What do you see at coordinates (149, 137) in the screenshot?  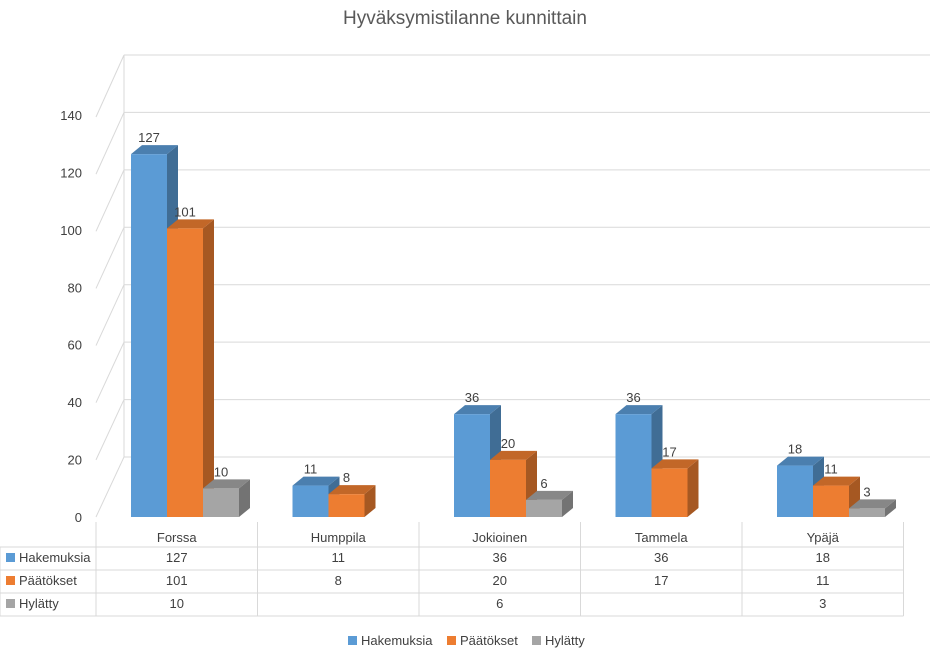 I see `data-label: 127` at bounding box center [149, 137].